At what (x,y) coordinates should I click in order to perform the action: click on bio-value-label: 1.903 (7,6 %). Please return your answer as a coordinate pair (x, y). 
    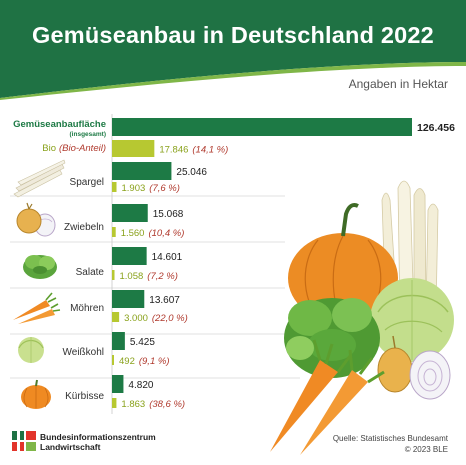
    Looking at the image, I should click on (151, 188).